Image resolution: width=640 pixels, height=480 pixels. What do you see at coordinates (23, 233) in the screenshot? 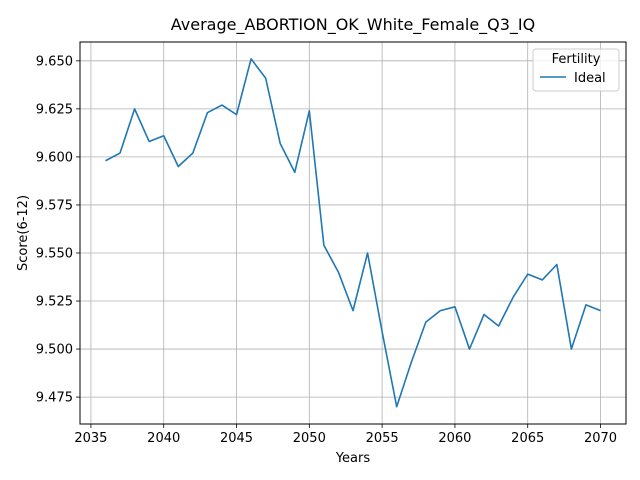
I see `y-axis-label: Score(6-12)` at bounding box center [23, 233].